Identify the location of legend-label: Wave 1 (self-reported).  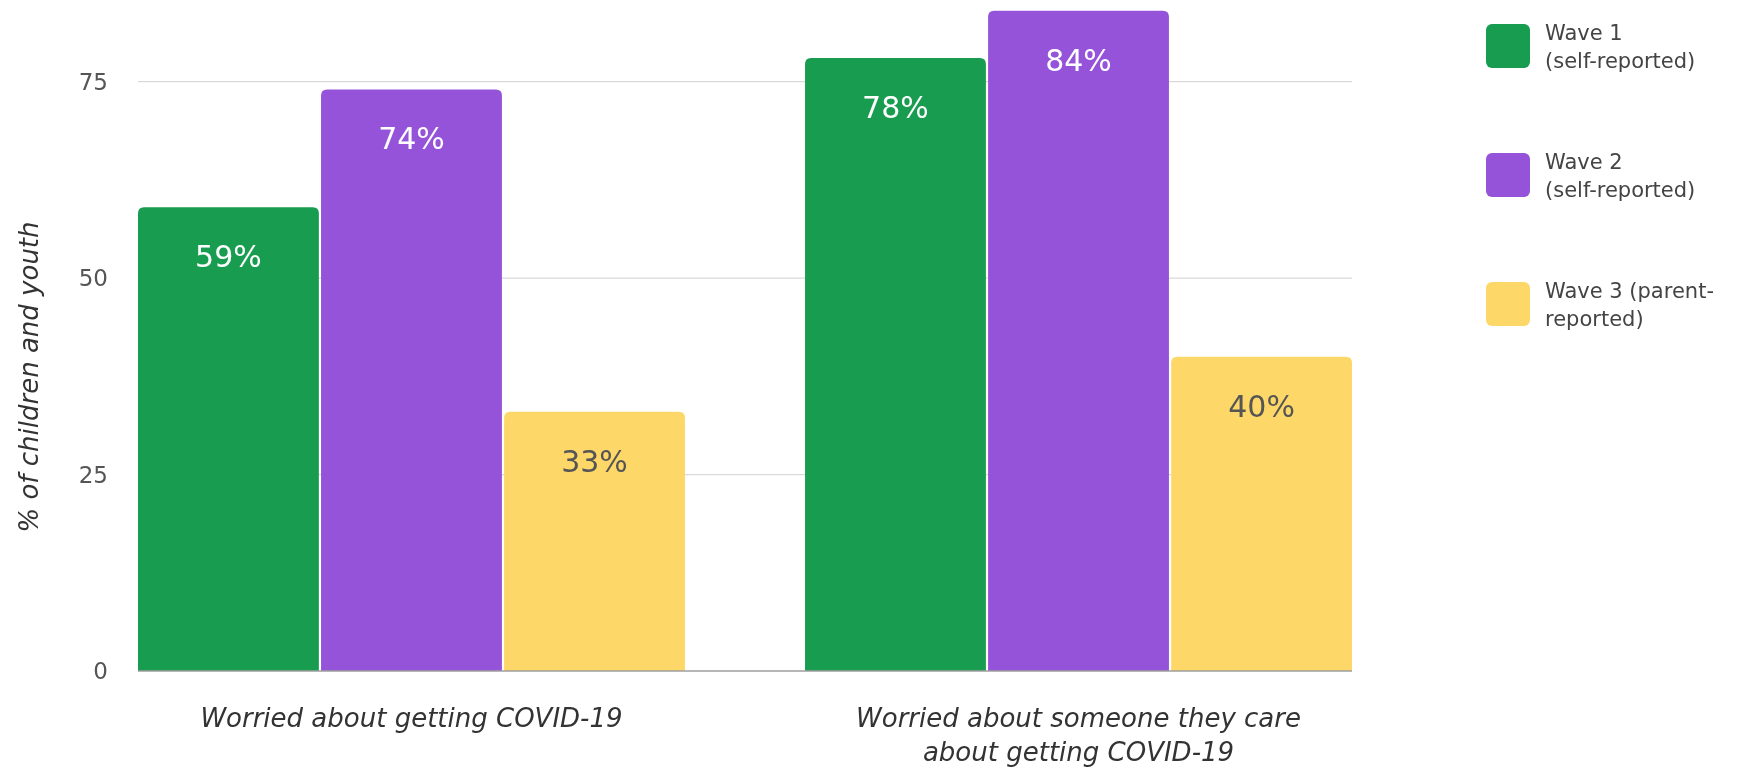
(1620, 47).